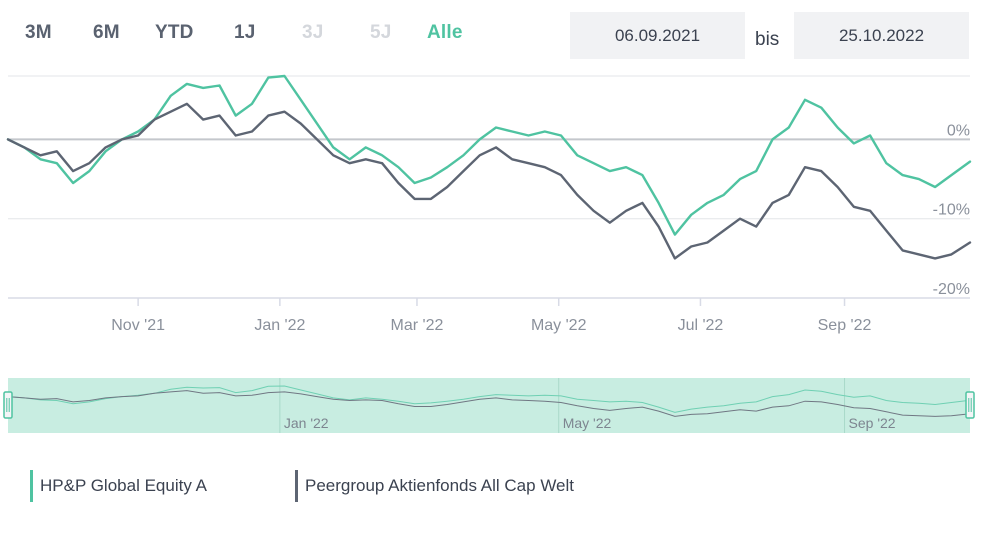  I want to click on y-tick-label: -20%, so click(951, 289).